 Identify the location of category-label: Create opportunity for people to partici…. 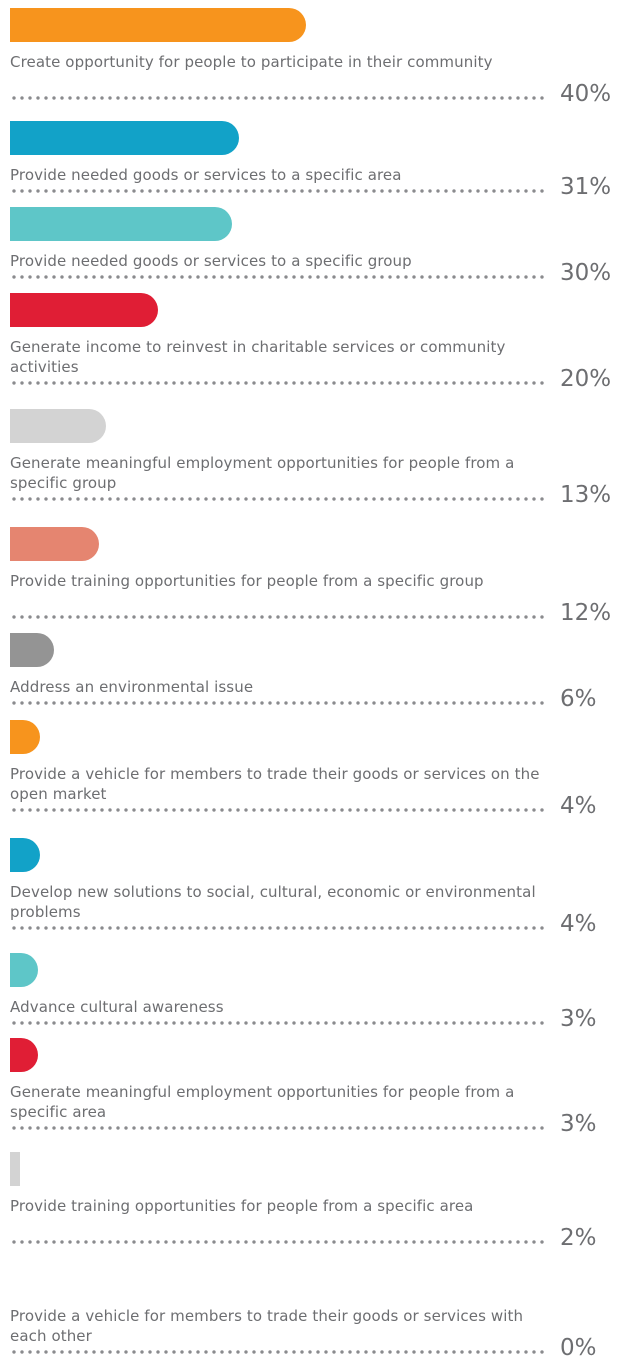
(251, 62).